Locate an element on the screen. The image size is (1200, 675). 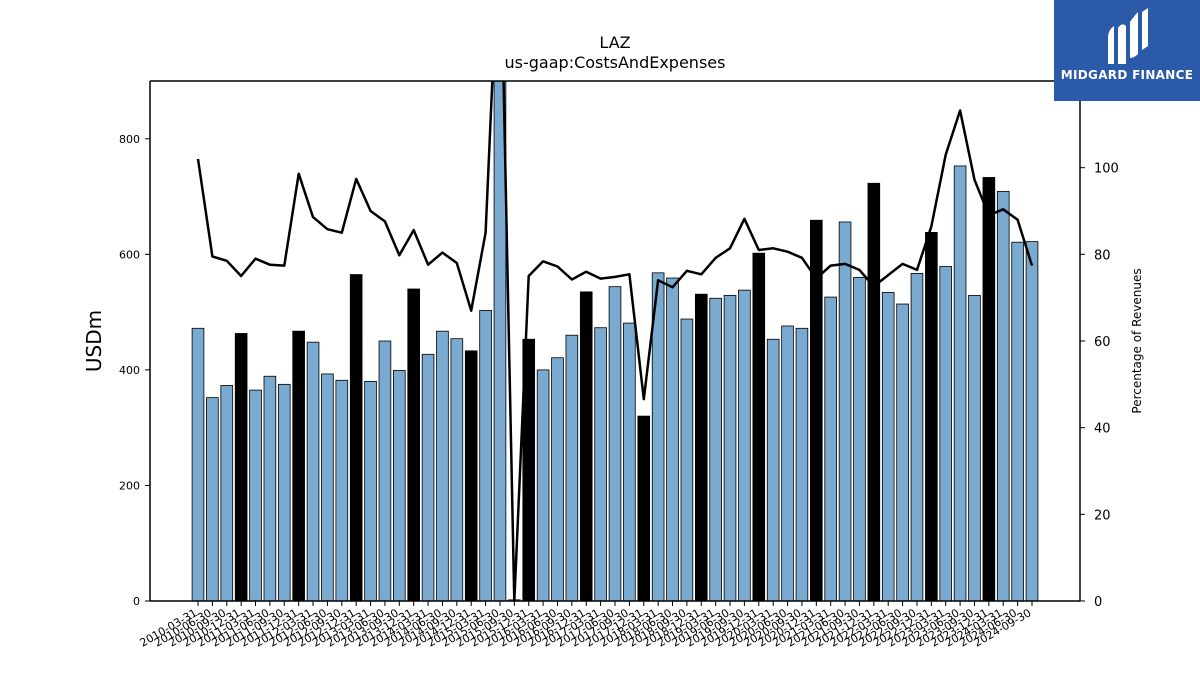
brand-name: MIDGARD FINANCE is located at coordinates (1127, 75).